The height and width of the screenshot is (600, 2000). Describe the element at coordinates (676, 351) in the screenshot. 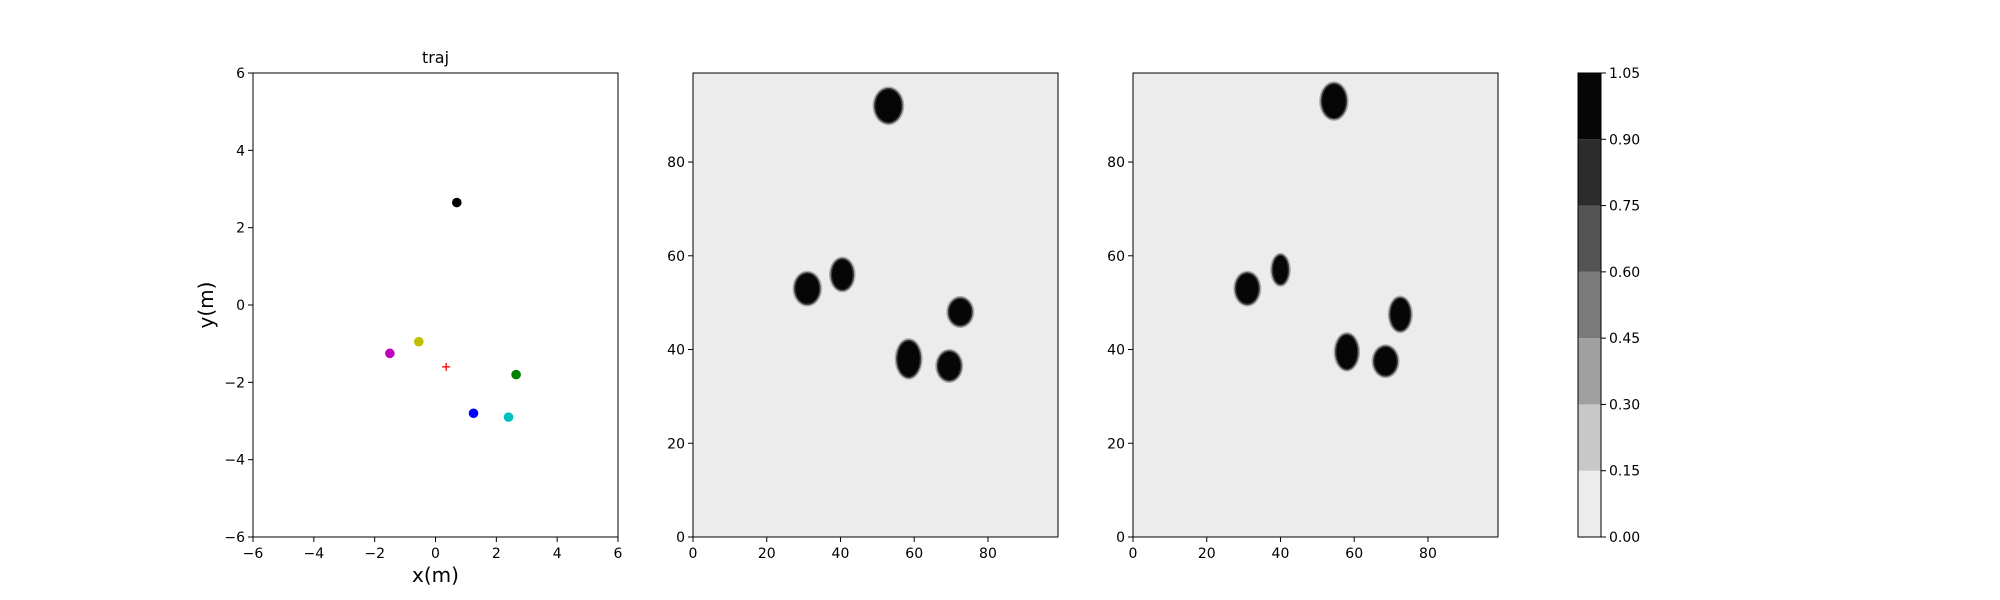

I see `occupancy-map-1-y-tick-label: 40` at that location.